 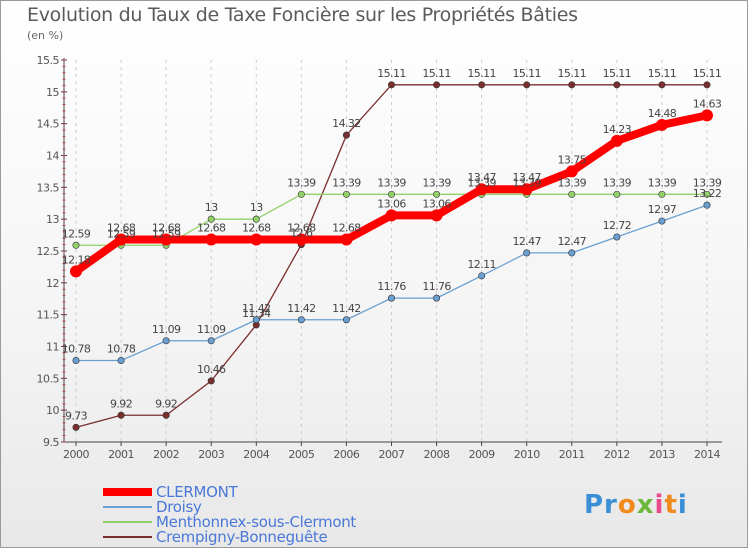 What do you see at coordinates (256, 522) in the screenshot?
I see `legend-label-menthonnex: Menthonnex-sous-Clermont` at bounding box center [256, 522].